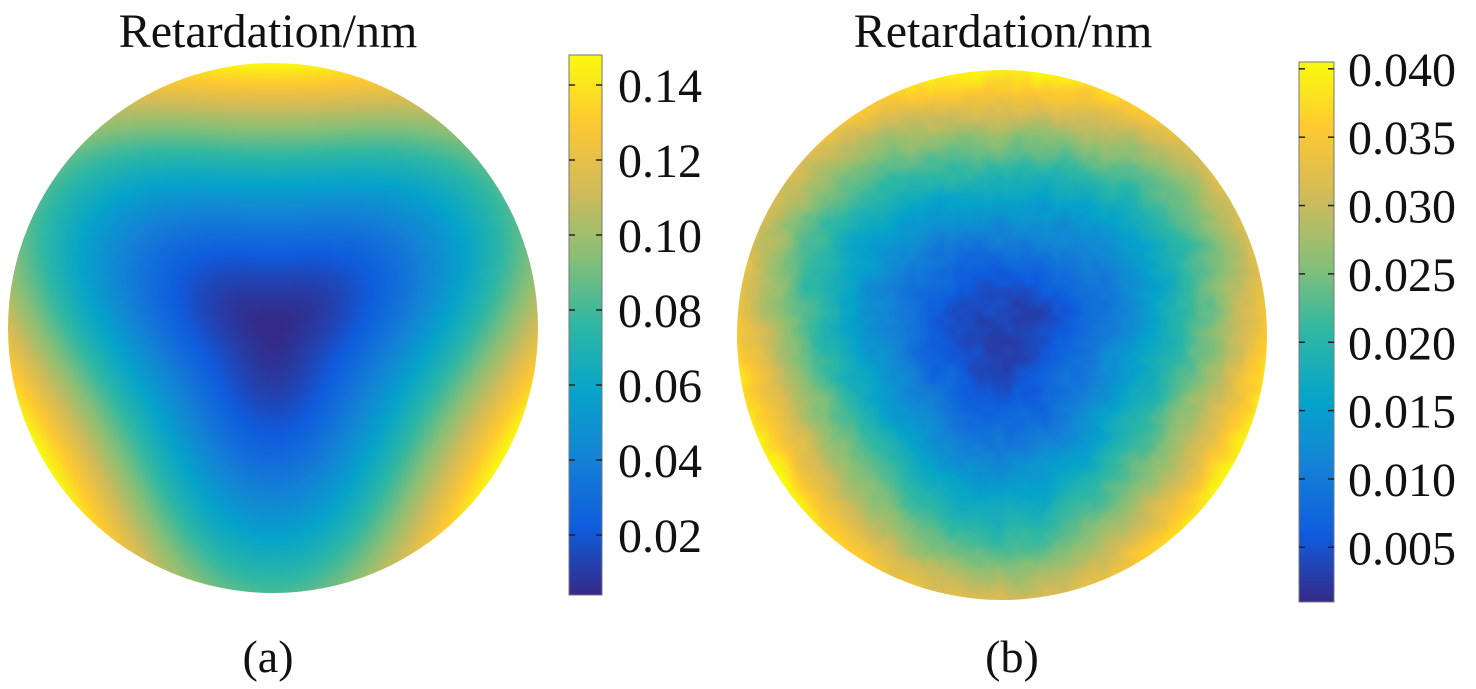 The image size is (1476, 689). Describe the element at coordinates (1402, 138) in the screenshot. I see `colorbar-tick-label: 0.035` at that location.